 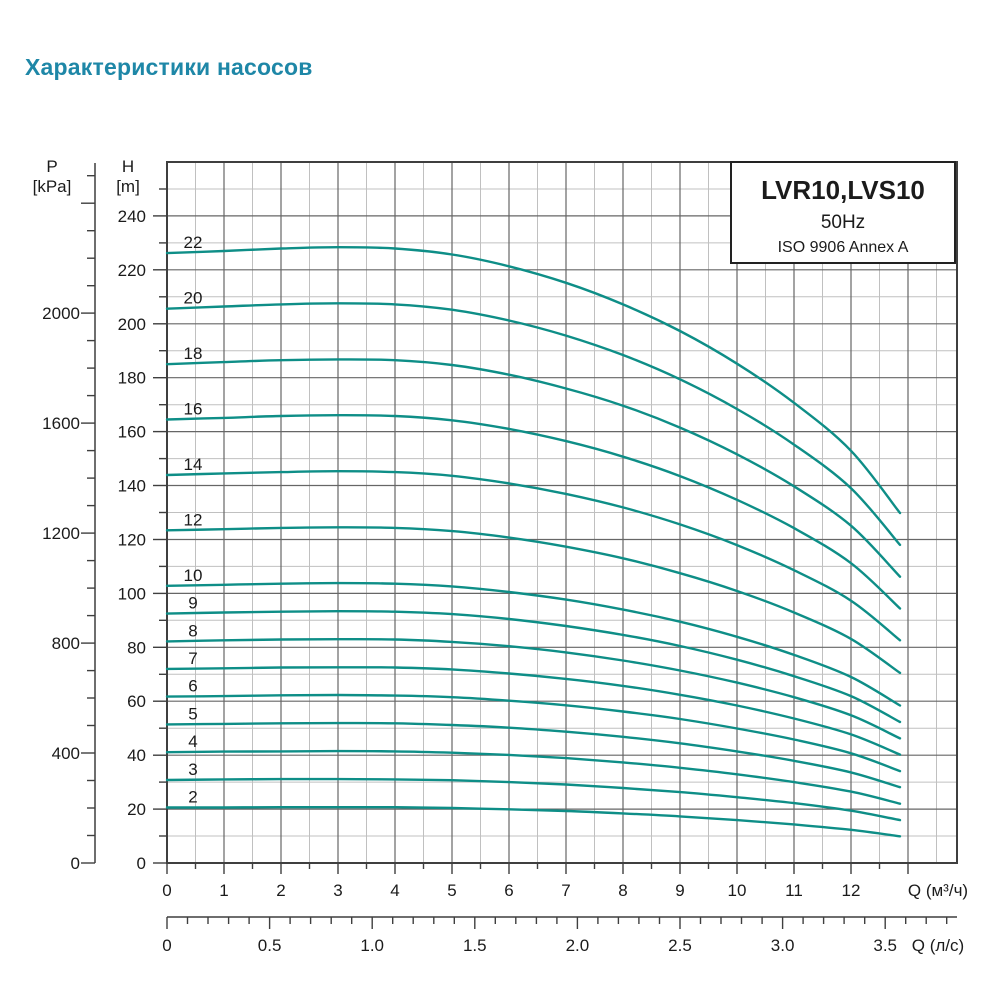 I want to click on head-tick-label: 120, so click(x=132, y=540).